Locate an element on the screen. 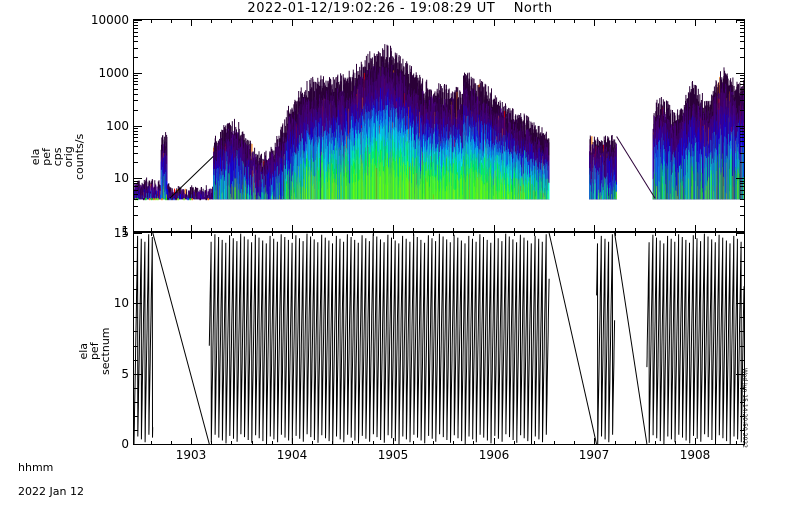 This screenshot has height=510, width=800. generation-timestamp: Wed Jun 15 14:20:50 2022 is located at coordinates (744, 408).